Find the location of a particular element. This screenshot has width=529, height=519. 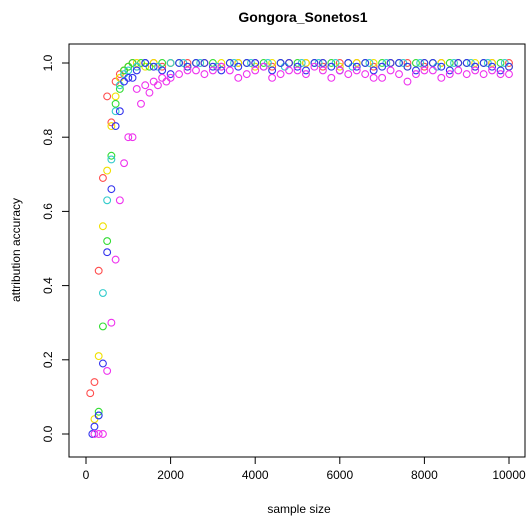

x-tick-label: 2000 is located at coordinates (170, 475).